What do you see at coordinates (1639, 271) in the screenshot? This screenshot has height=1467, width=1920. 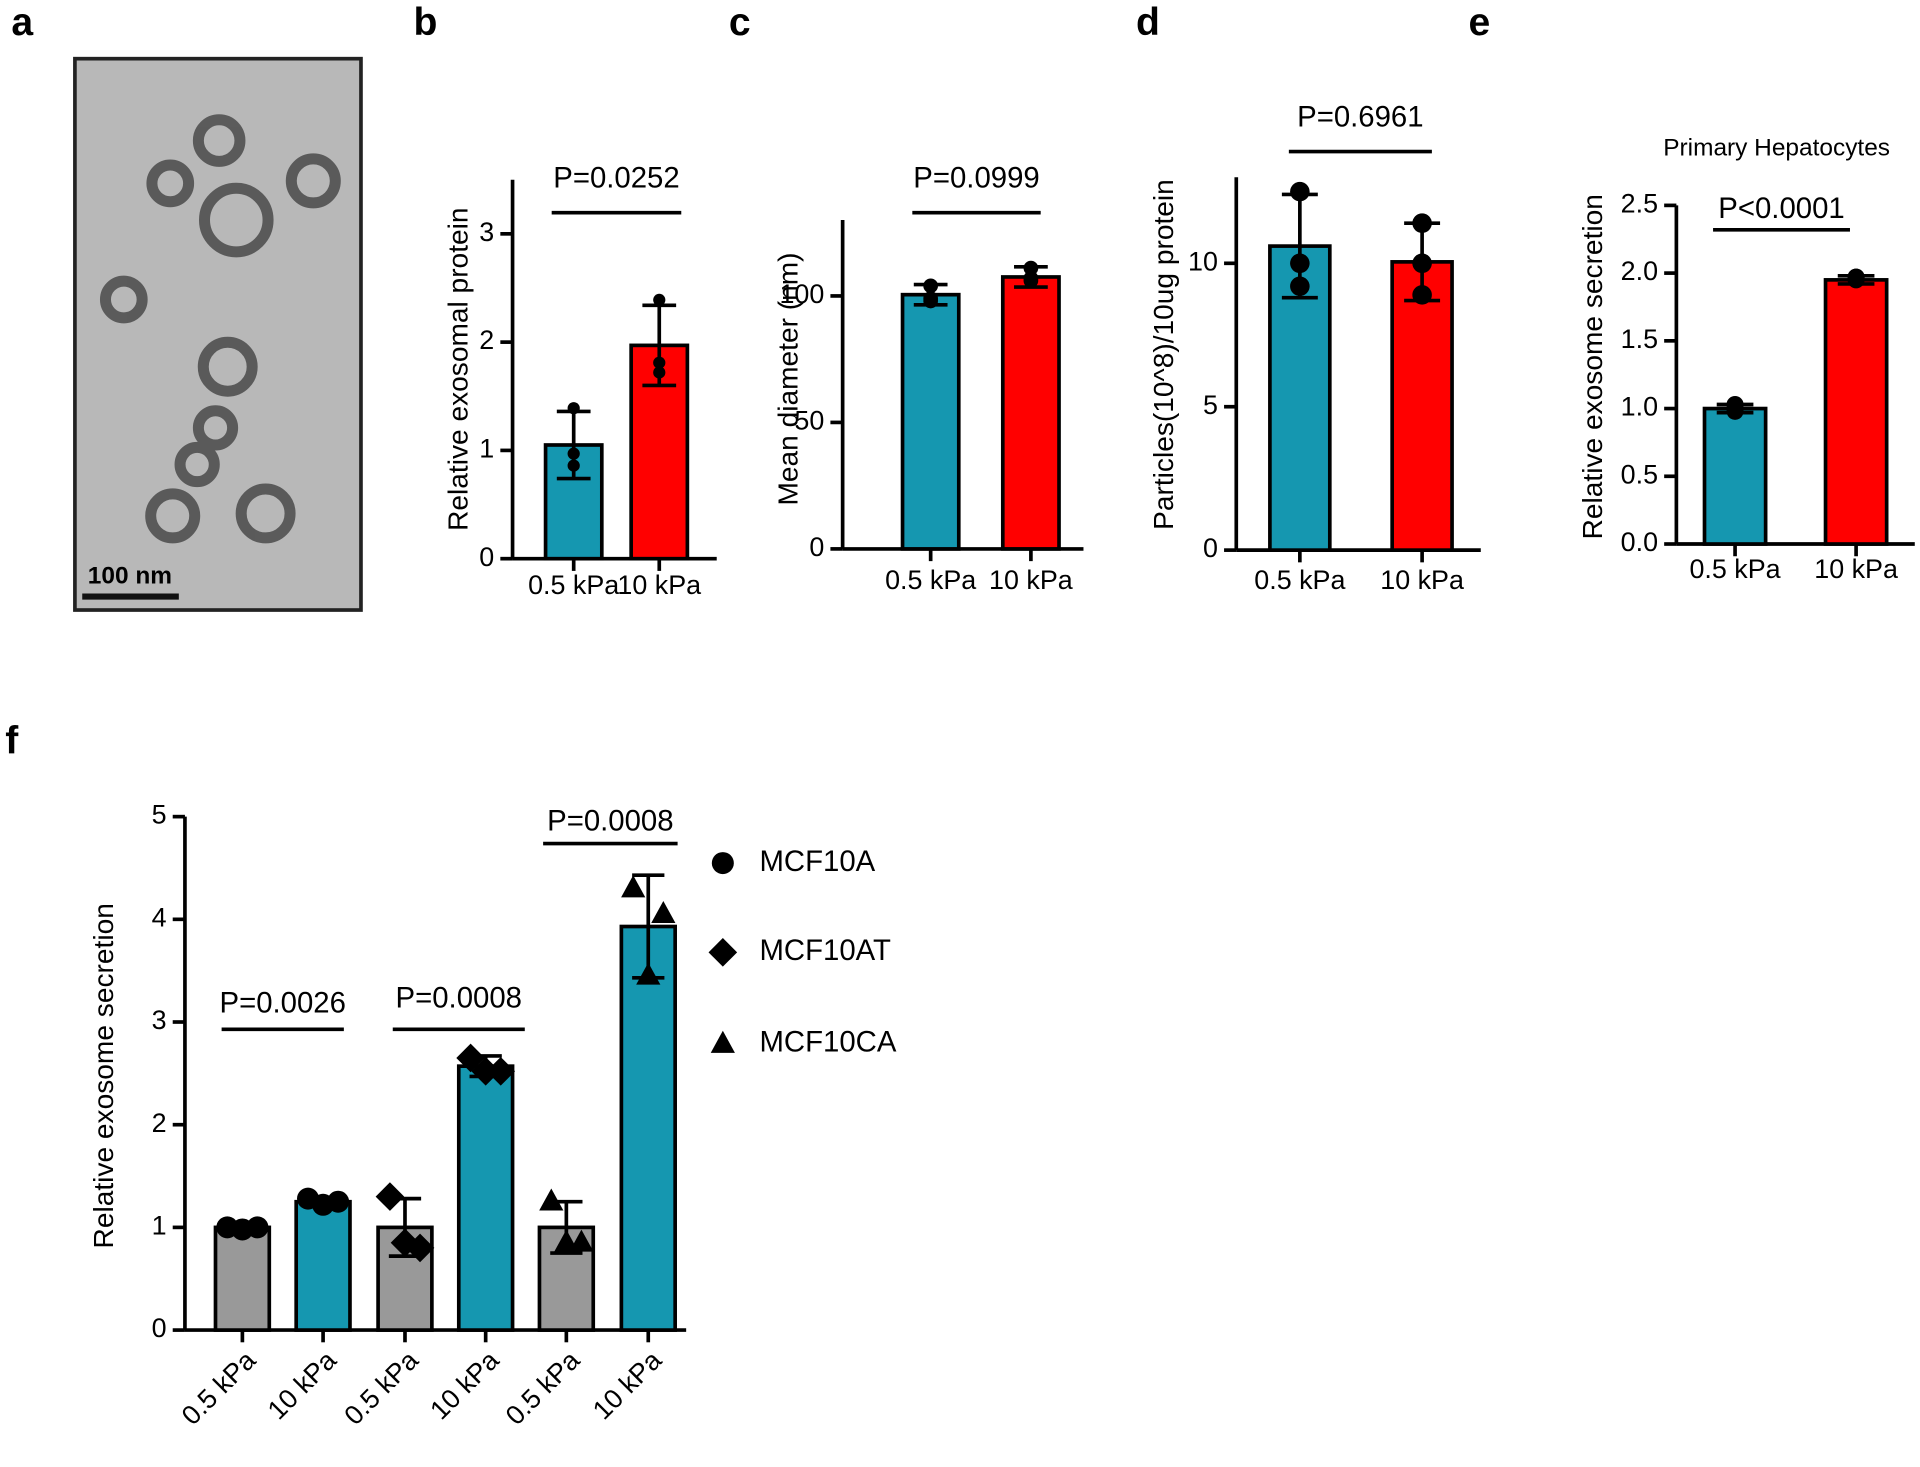 I see `y-tick-label: 2.0` at bounding box center [1639, 271].